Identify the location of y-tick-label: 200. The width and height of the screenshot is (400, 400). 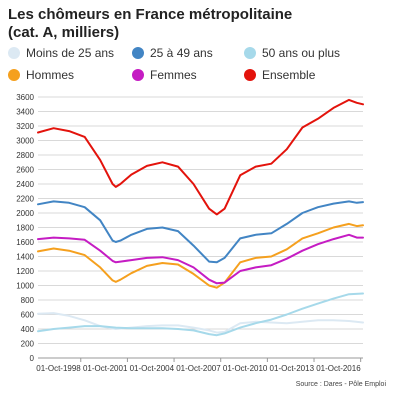
(28, 344).